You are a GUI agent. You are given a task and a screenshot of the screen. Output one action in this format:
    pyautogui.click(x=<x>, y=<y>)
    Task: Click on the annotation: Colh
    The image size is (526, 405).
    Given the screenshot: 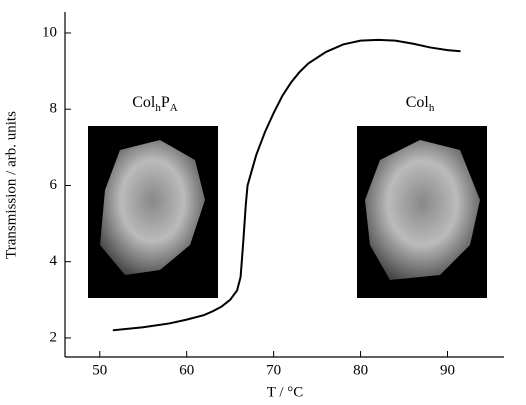 What is the action you would take?
    pyautogui.click(x=420, y=104)
    